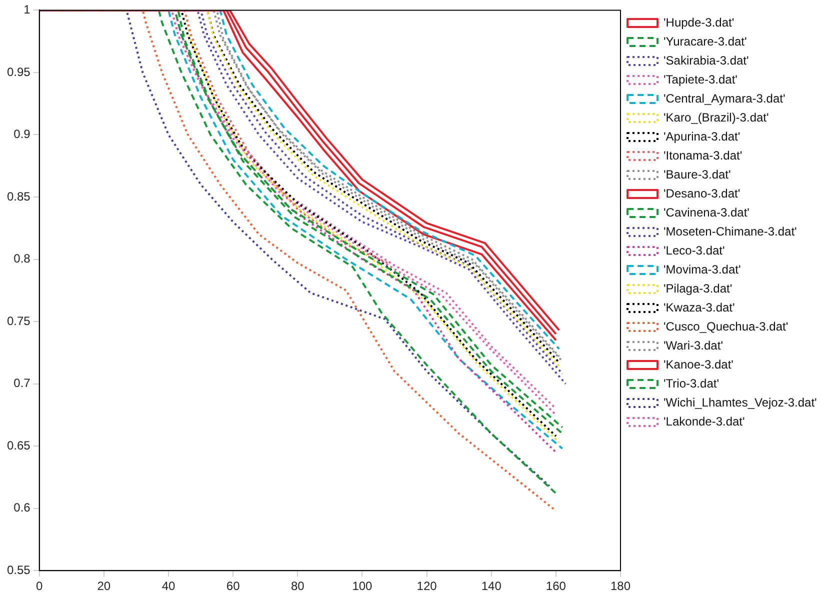 This screenshot has width=836, height=601. Describe the element at coordinates (699, 22) in the screenshot. I see `legend-label: 'Hupde-3.dat'` at that location.